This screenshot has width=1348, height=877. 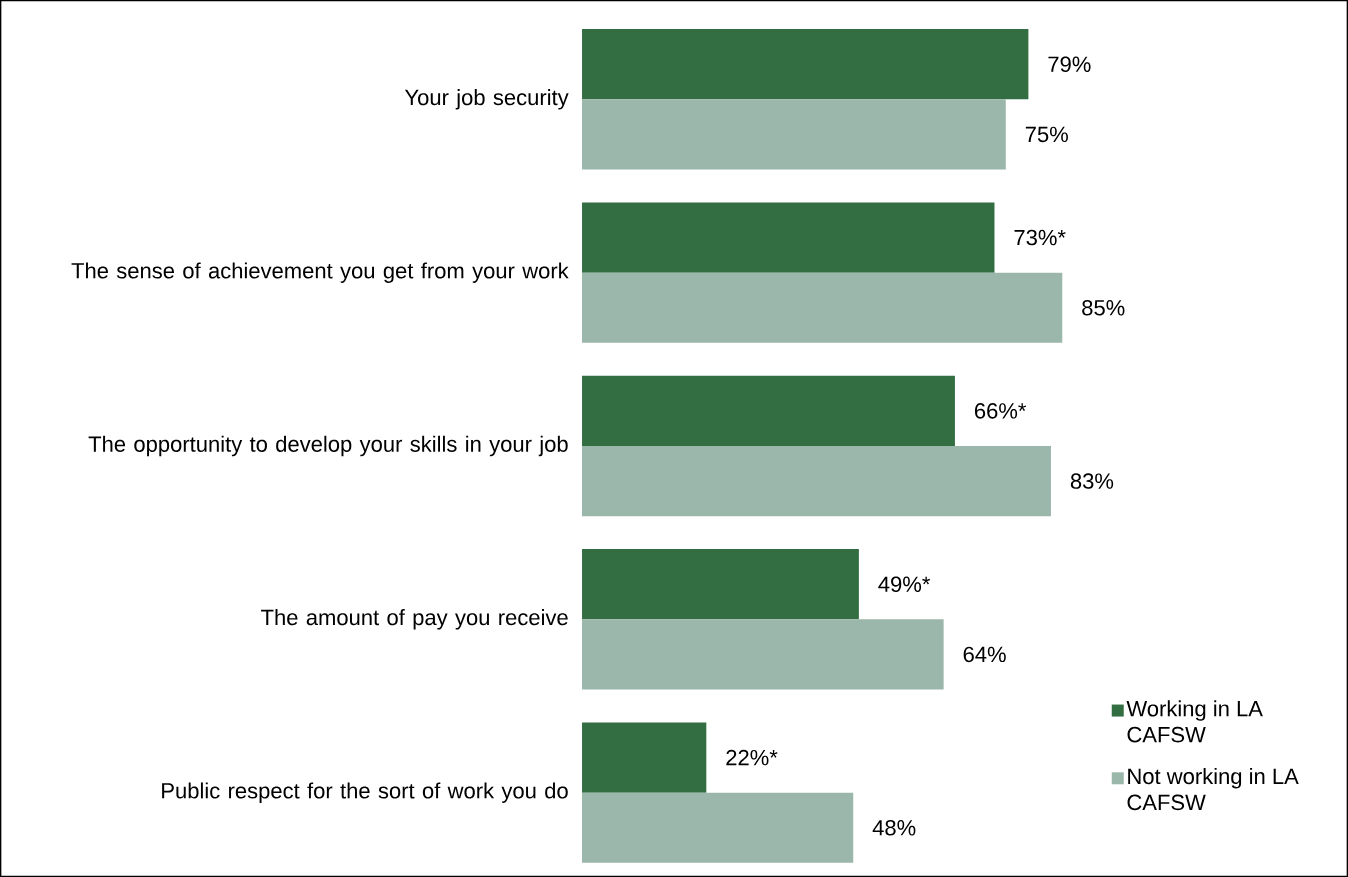 I want to click on data-label: 22%*, so click(x=752, y=757).